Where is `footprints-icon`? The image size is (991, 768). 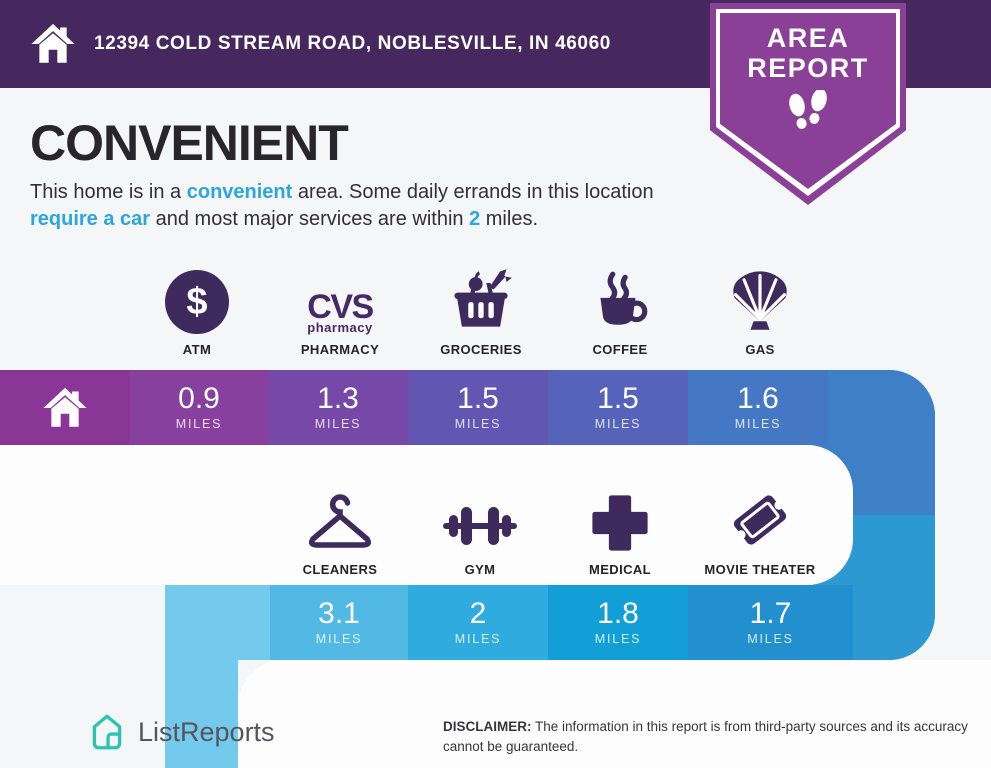 footprints-icon is located at coordinates (808, 109).